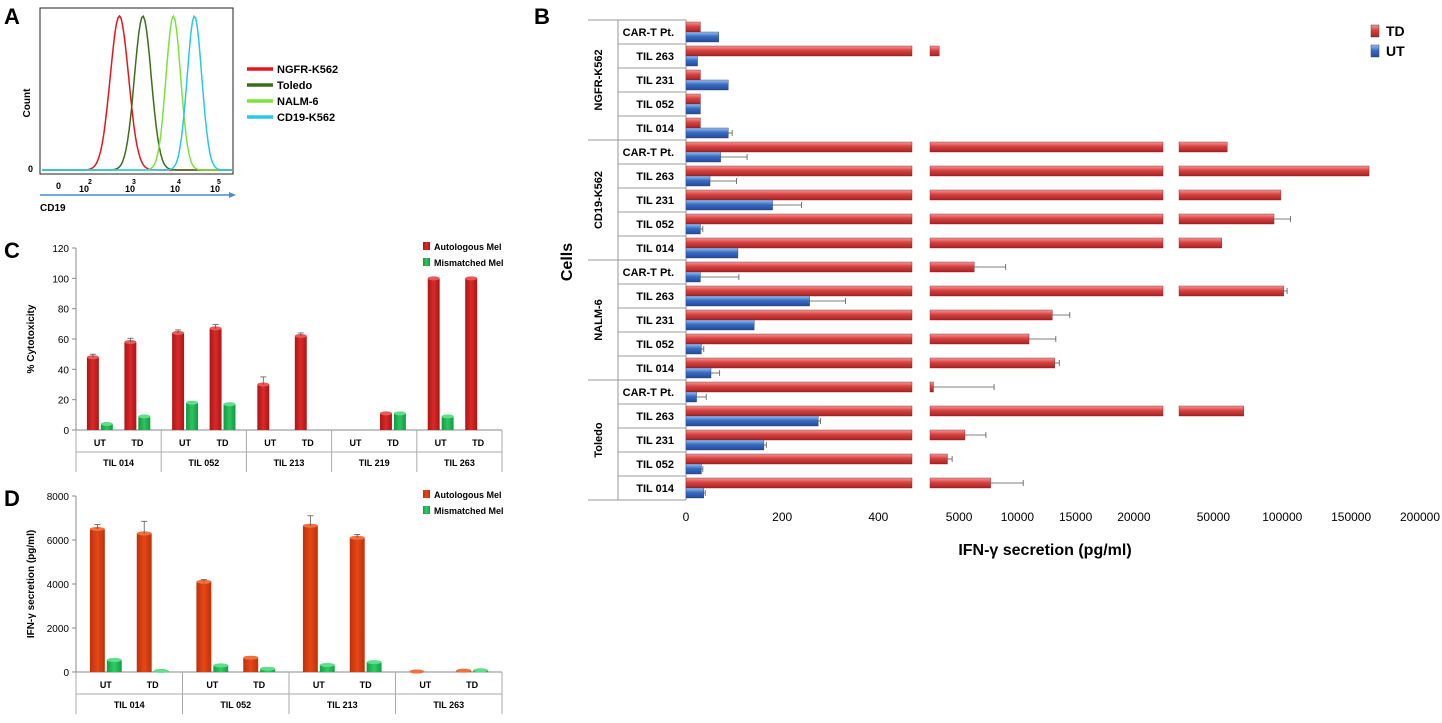 The width and height of the screenshot is (1442, 723). I want to click on legend-label-nalm-6: NALM-6, so click(298, 102).